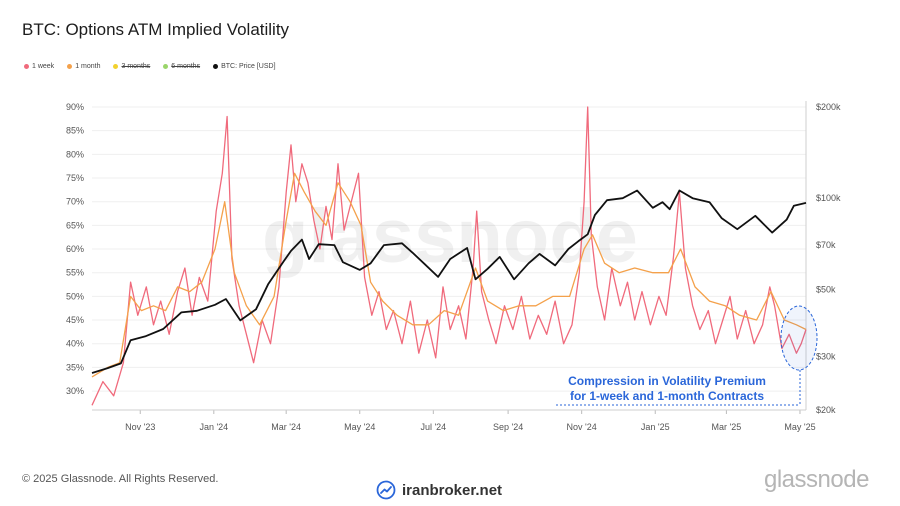  I want to click on legend-item-6-months: 6 months, so click(181, 66).